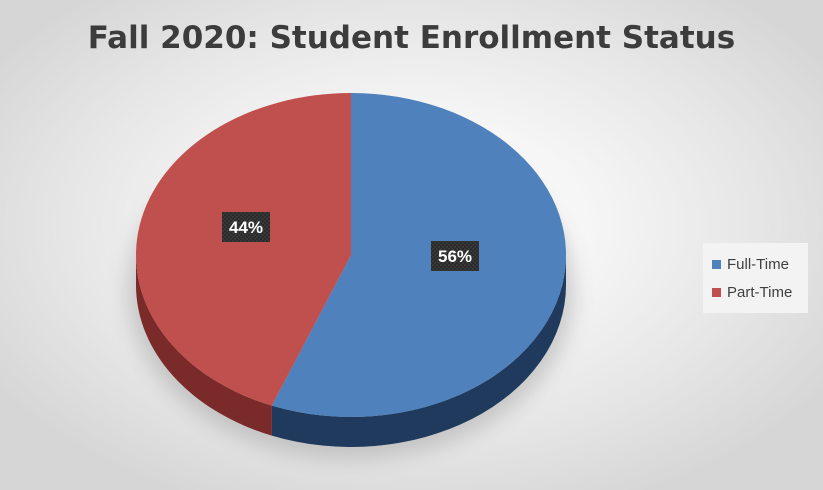  I want to click on chart-legend: Full-Time Part-Time, so click(755, 278).